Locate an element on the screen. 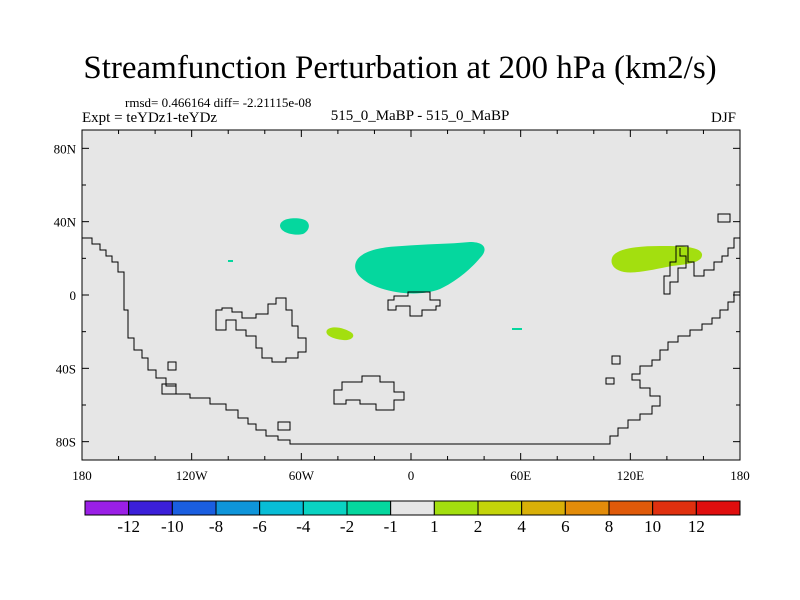 This screenshot has width=800, height=600. colorbar-label: -1 is located at coordinates (391, 526).